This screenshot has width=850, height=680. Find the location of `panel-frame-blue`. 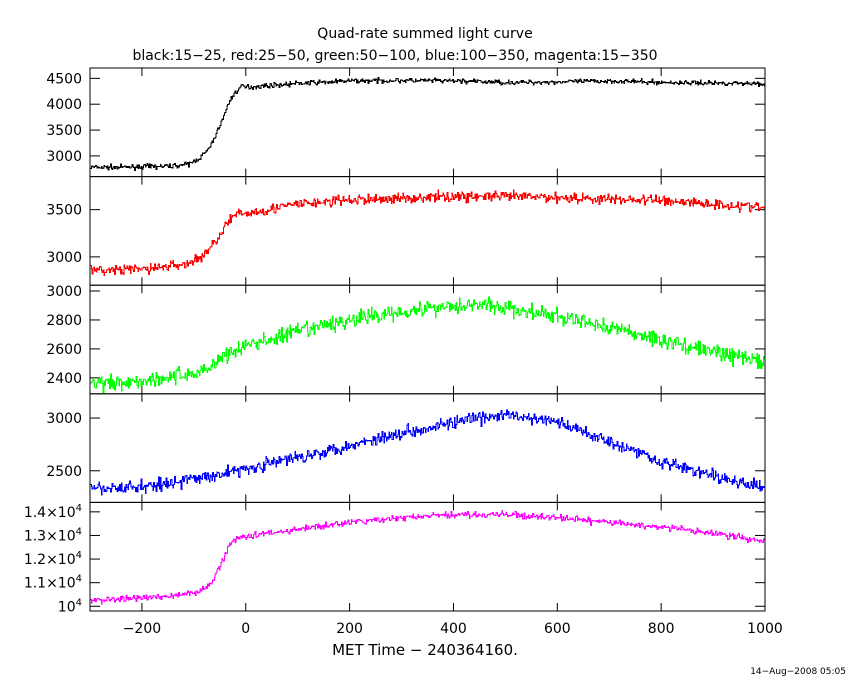

panel-frame-blue is located at coordinates (427, 448).